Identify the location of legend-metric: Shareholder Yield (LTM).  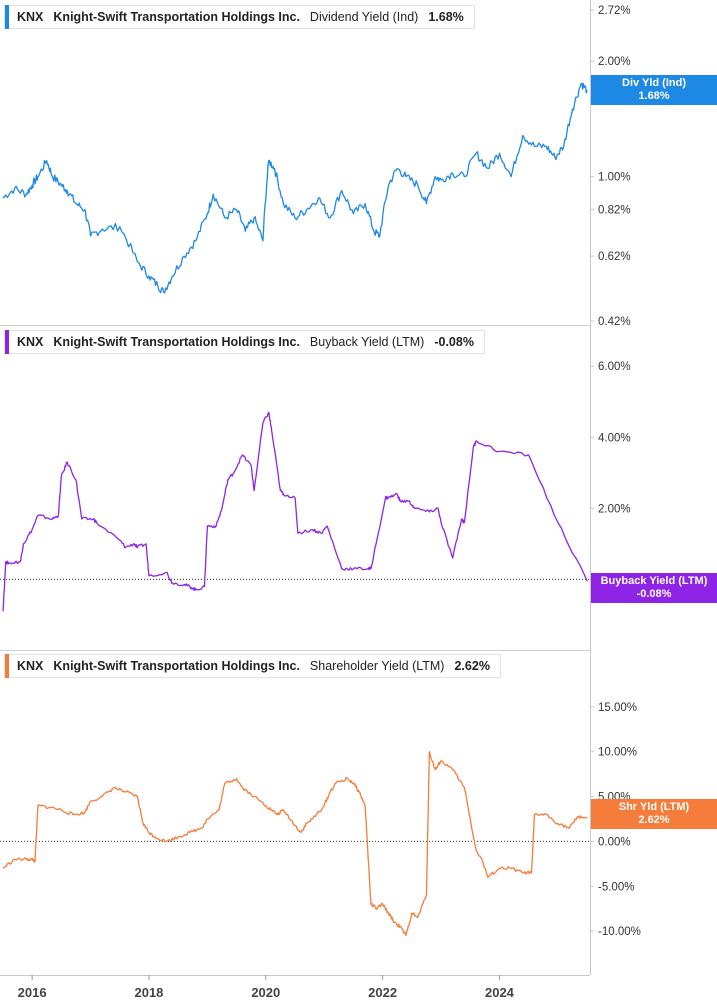
(377, 666).